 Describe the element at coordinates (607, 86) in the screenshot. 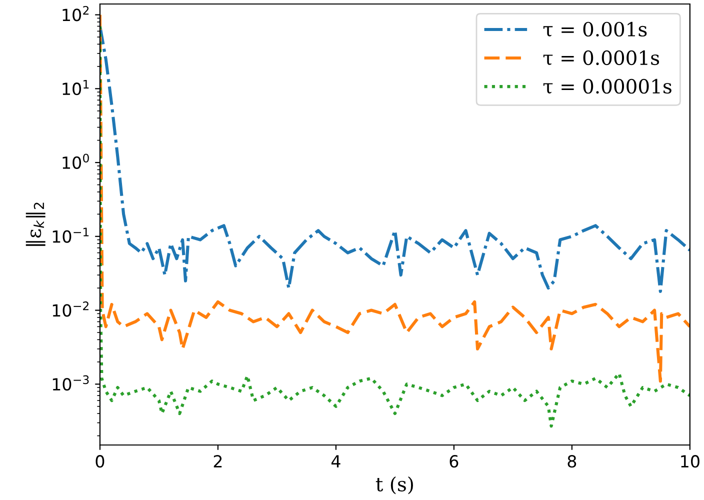

I see `legend-label: τ = 0.00001s` at that location.